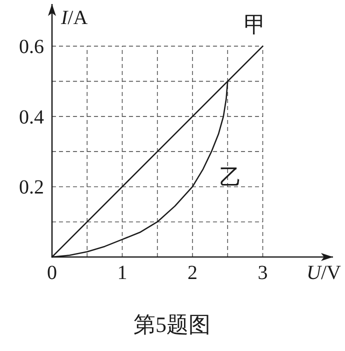 This screenshot has height=351, width=345. What do you see at coordinates (263, 273) in the screenshot?
I see `x-tick-label: 3` at bounding box center [263, 273].